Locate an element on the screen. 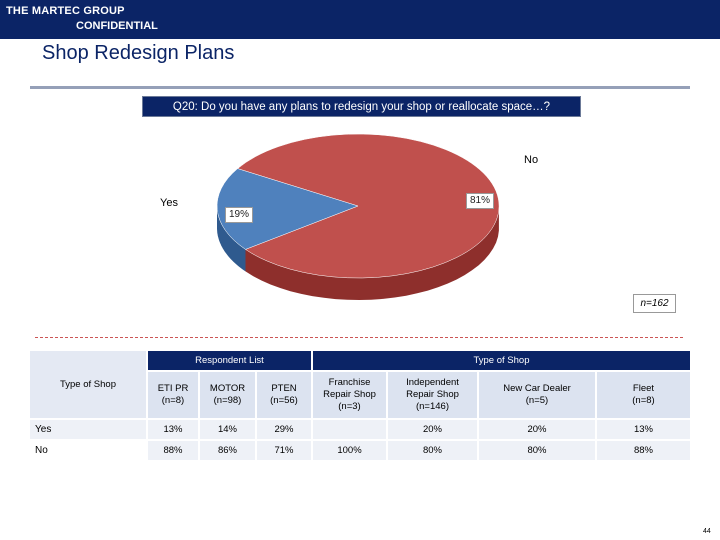  cell-yes-motor: 14% is located at coordinates (227, 429).